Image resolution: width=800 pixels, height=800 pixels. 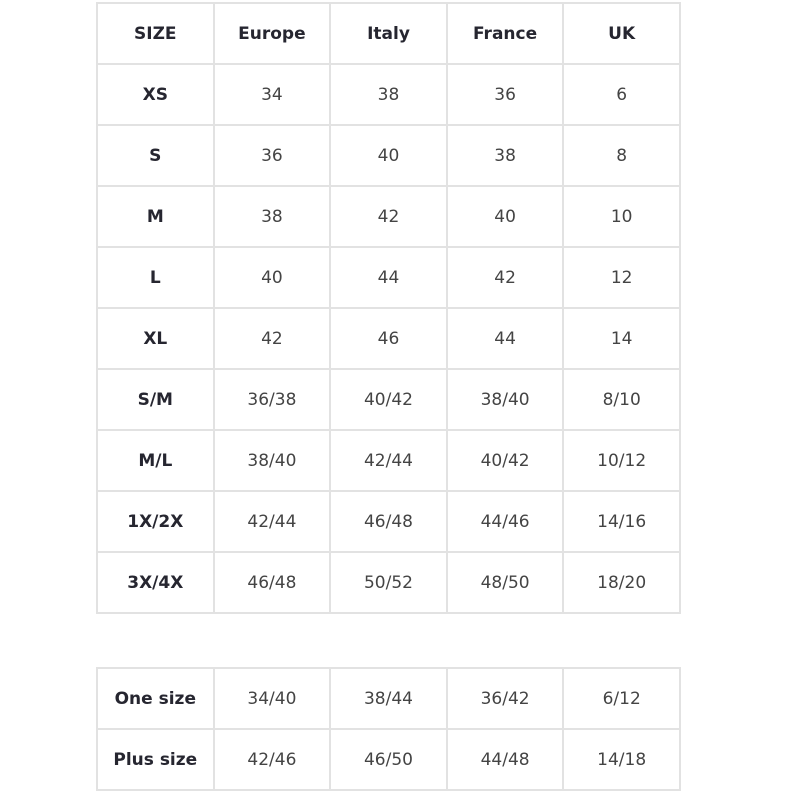 What do you see at coordinates (621, 277) in the screenshot?
I see `size-value-cell: 12` at bounding box center [621, 277].